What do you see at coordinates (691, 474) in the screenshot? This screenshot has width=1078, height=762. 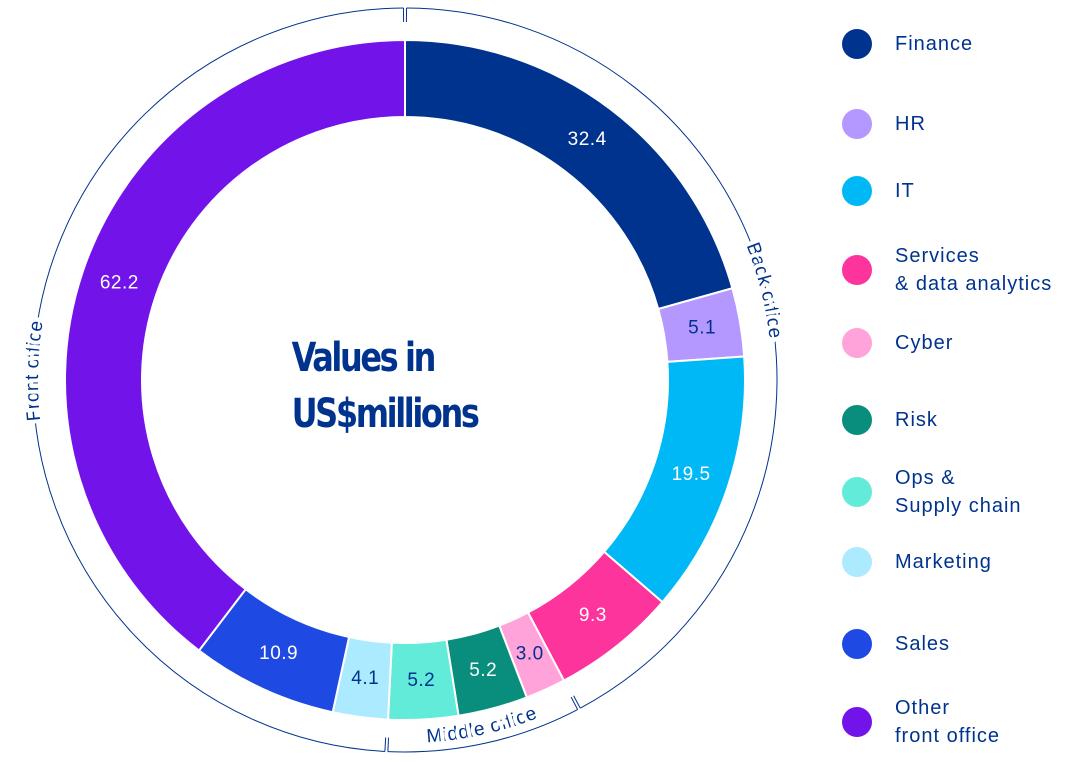 I see `data-label: 19.5` at bounding box center [691, 474].